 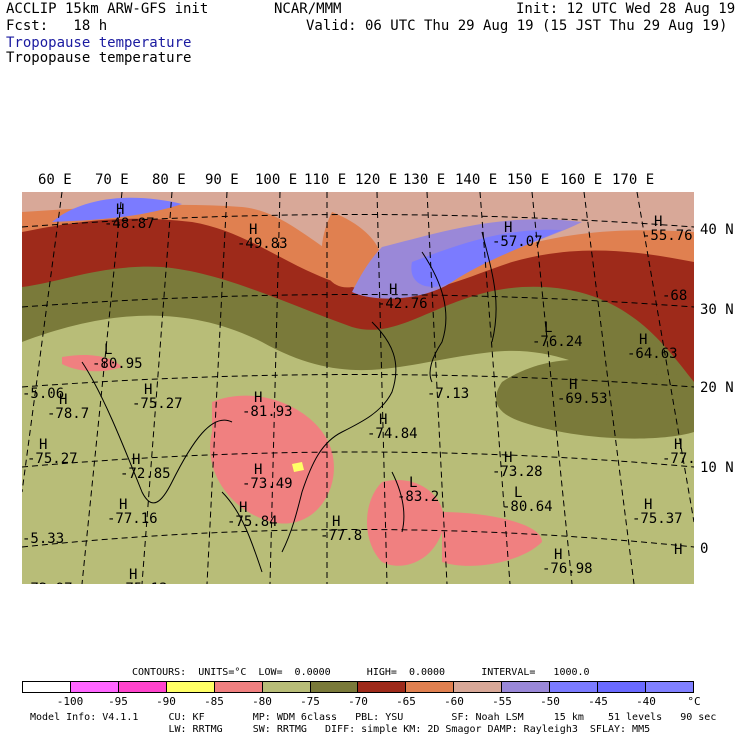 What do you see at coordinates (145, 474) in the screenshot?
I see `center-value-label: -72.85` at bounding box center [145, 474].